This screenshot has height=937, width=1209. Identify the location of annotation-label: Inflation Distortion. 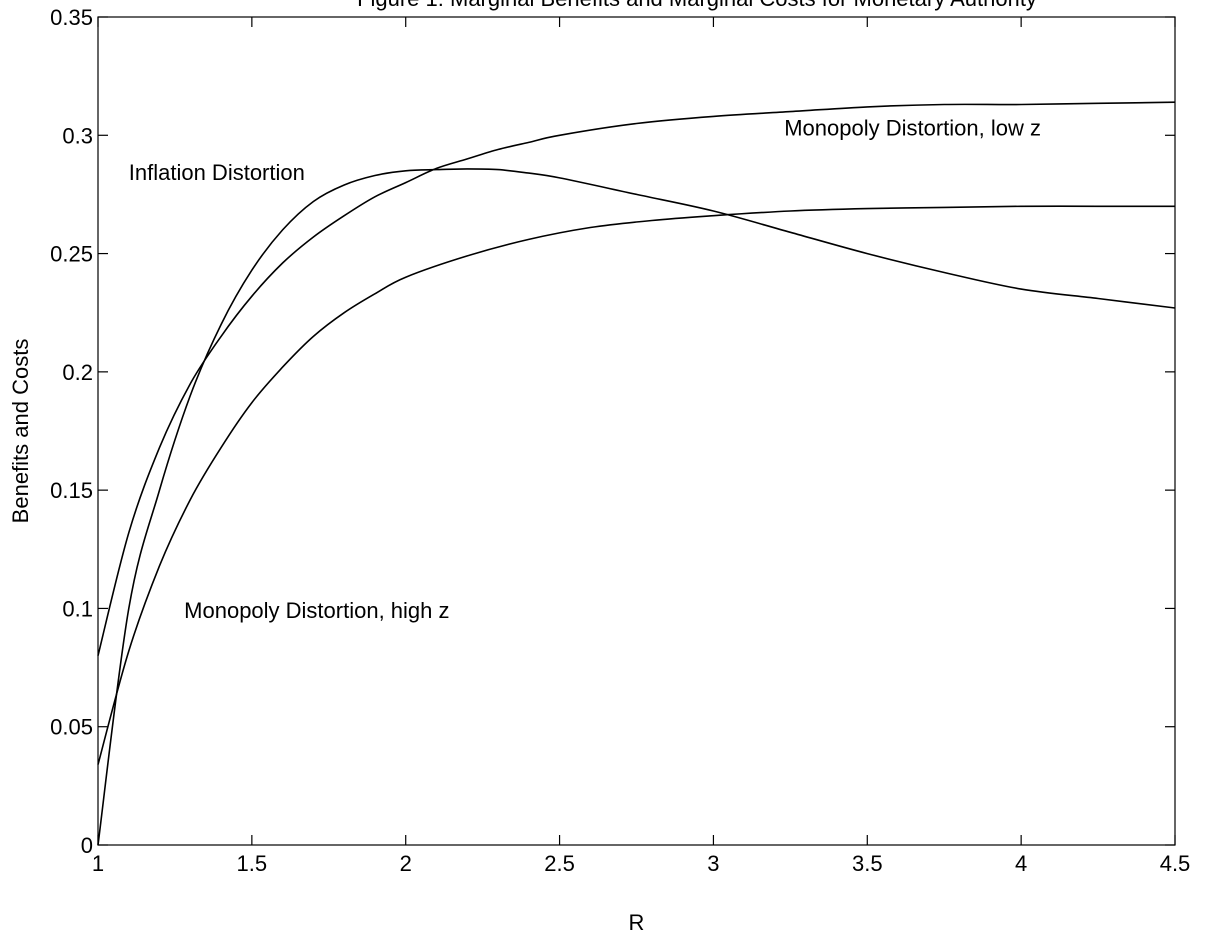
(217, 172).